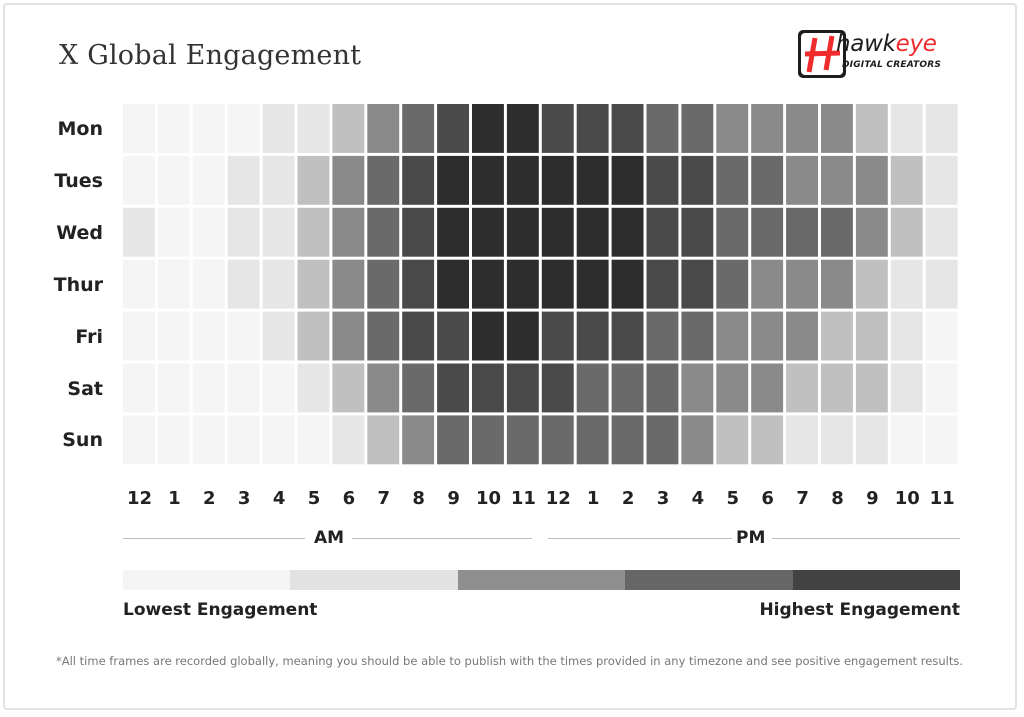 The image size is (1024, 717). Describe the element at coordinates (220, 610) in the screenshot. I see `legend-low-label: Lowest Engagement` at that location.